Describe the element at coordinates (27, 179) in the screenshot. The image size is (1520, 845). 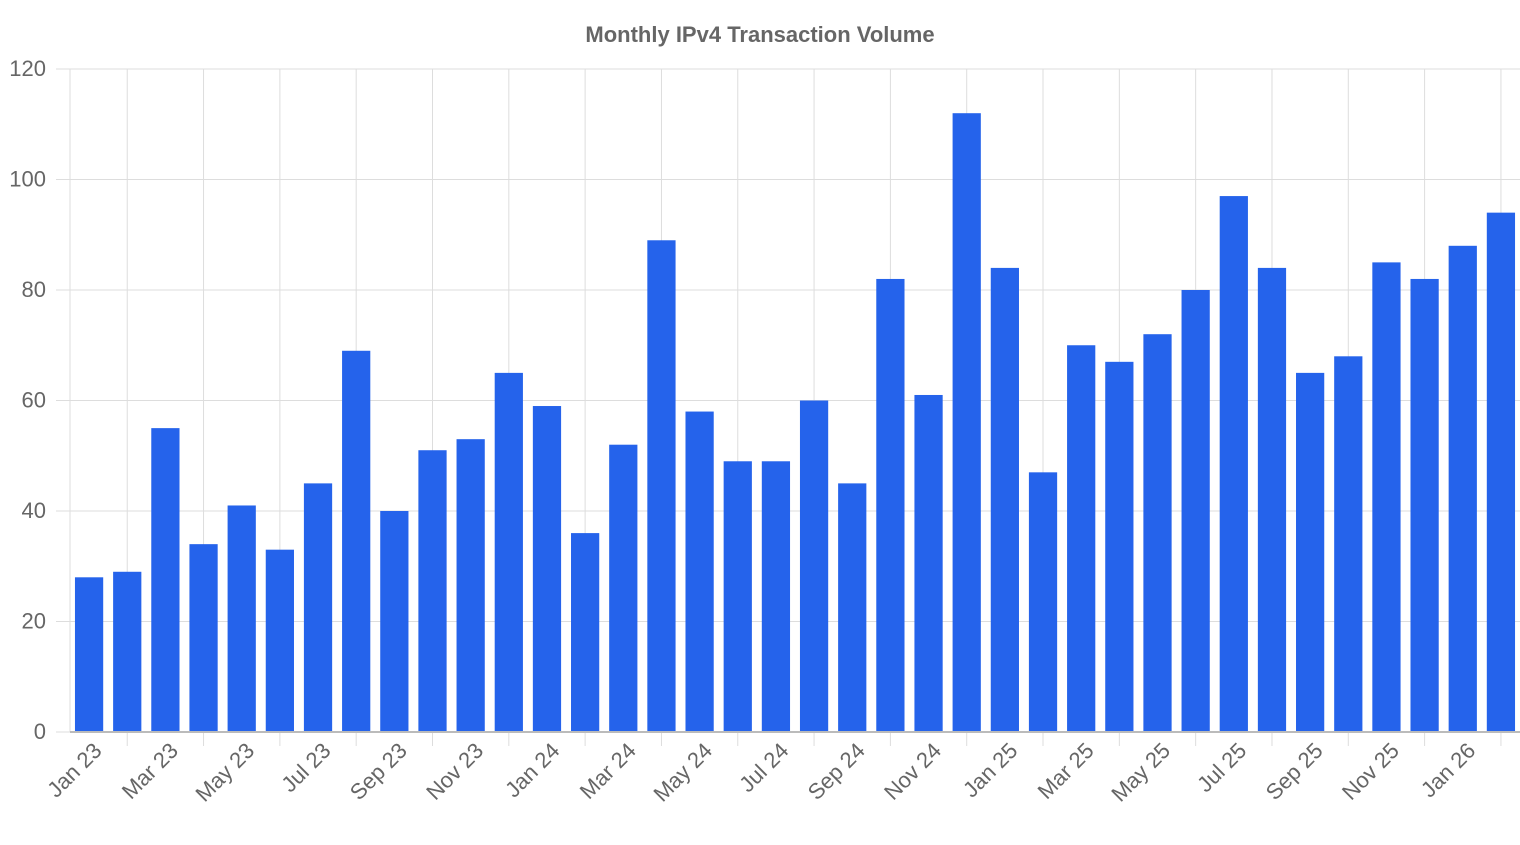
I see `y-tick-label: 100` at that location.